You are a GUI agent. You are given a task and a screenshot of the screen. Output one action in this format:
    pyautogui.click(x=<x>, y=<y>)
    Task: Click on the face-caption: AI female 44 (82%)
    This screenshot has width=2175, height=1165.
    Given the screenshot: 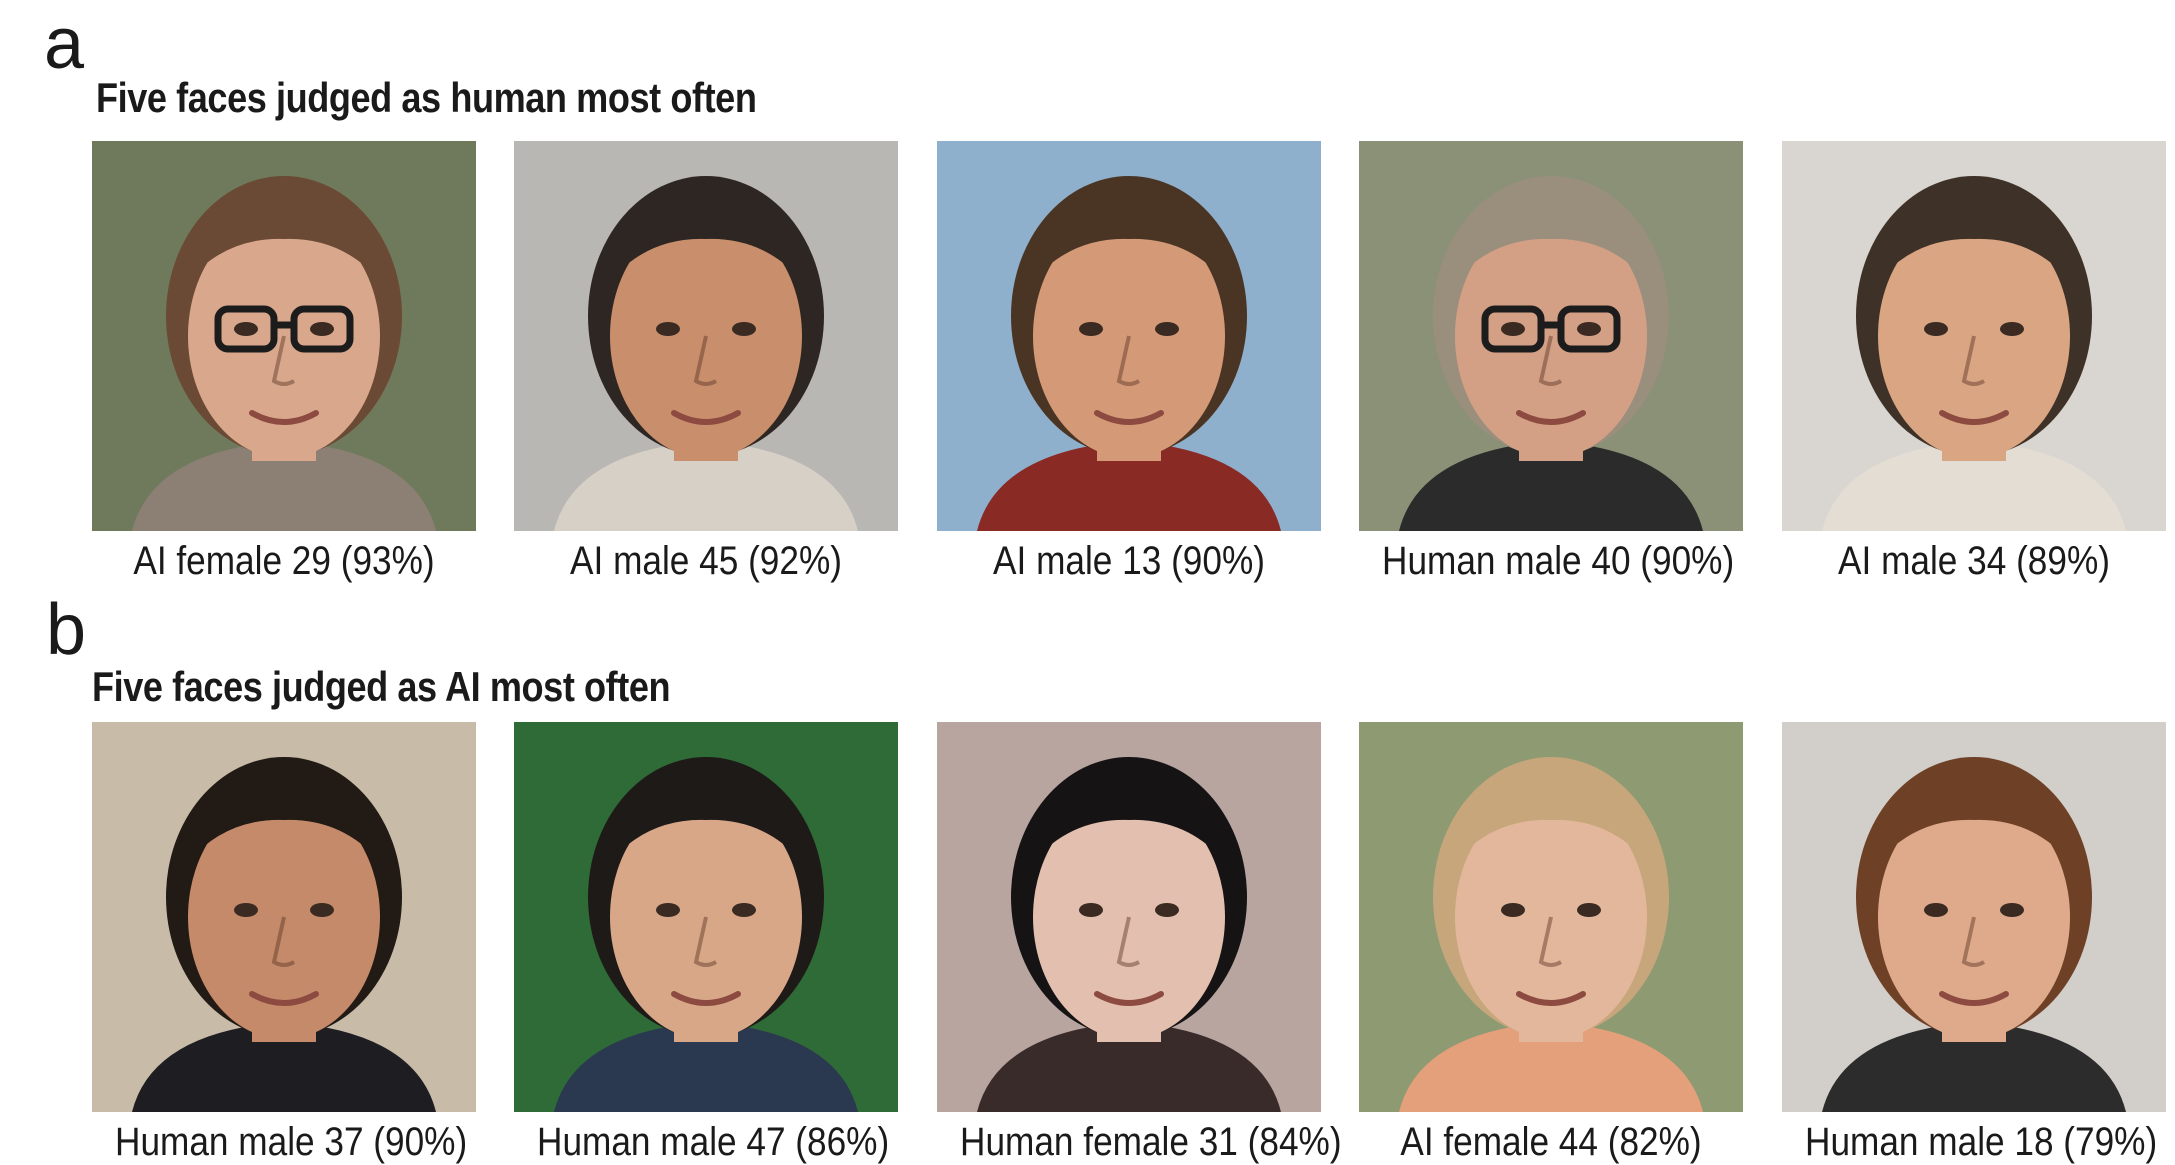 What is the action you would take?
    pyautogui.click(x=1551, y=1142)
    